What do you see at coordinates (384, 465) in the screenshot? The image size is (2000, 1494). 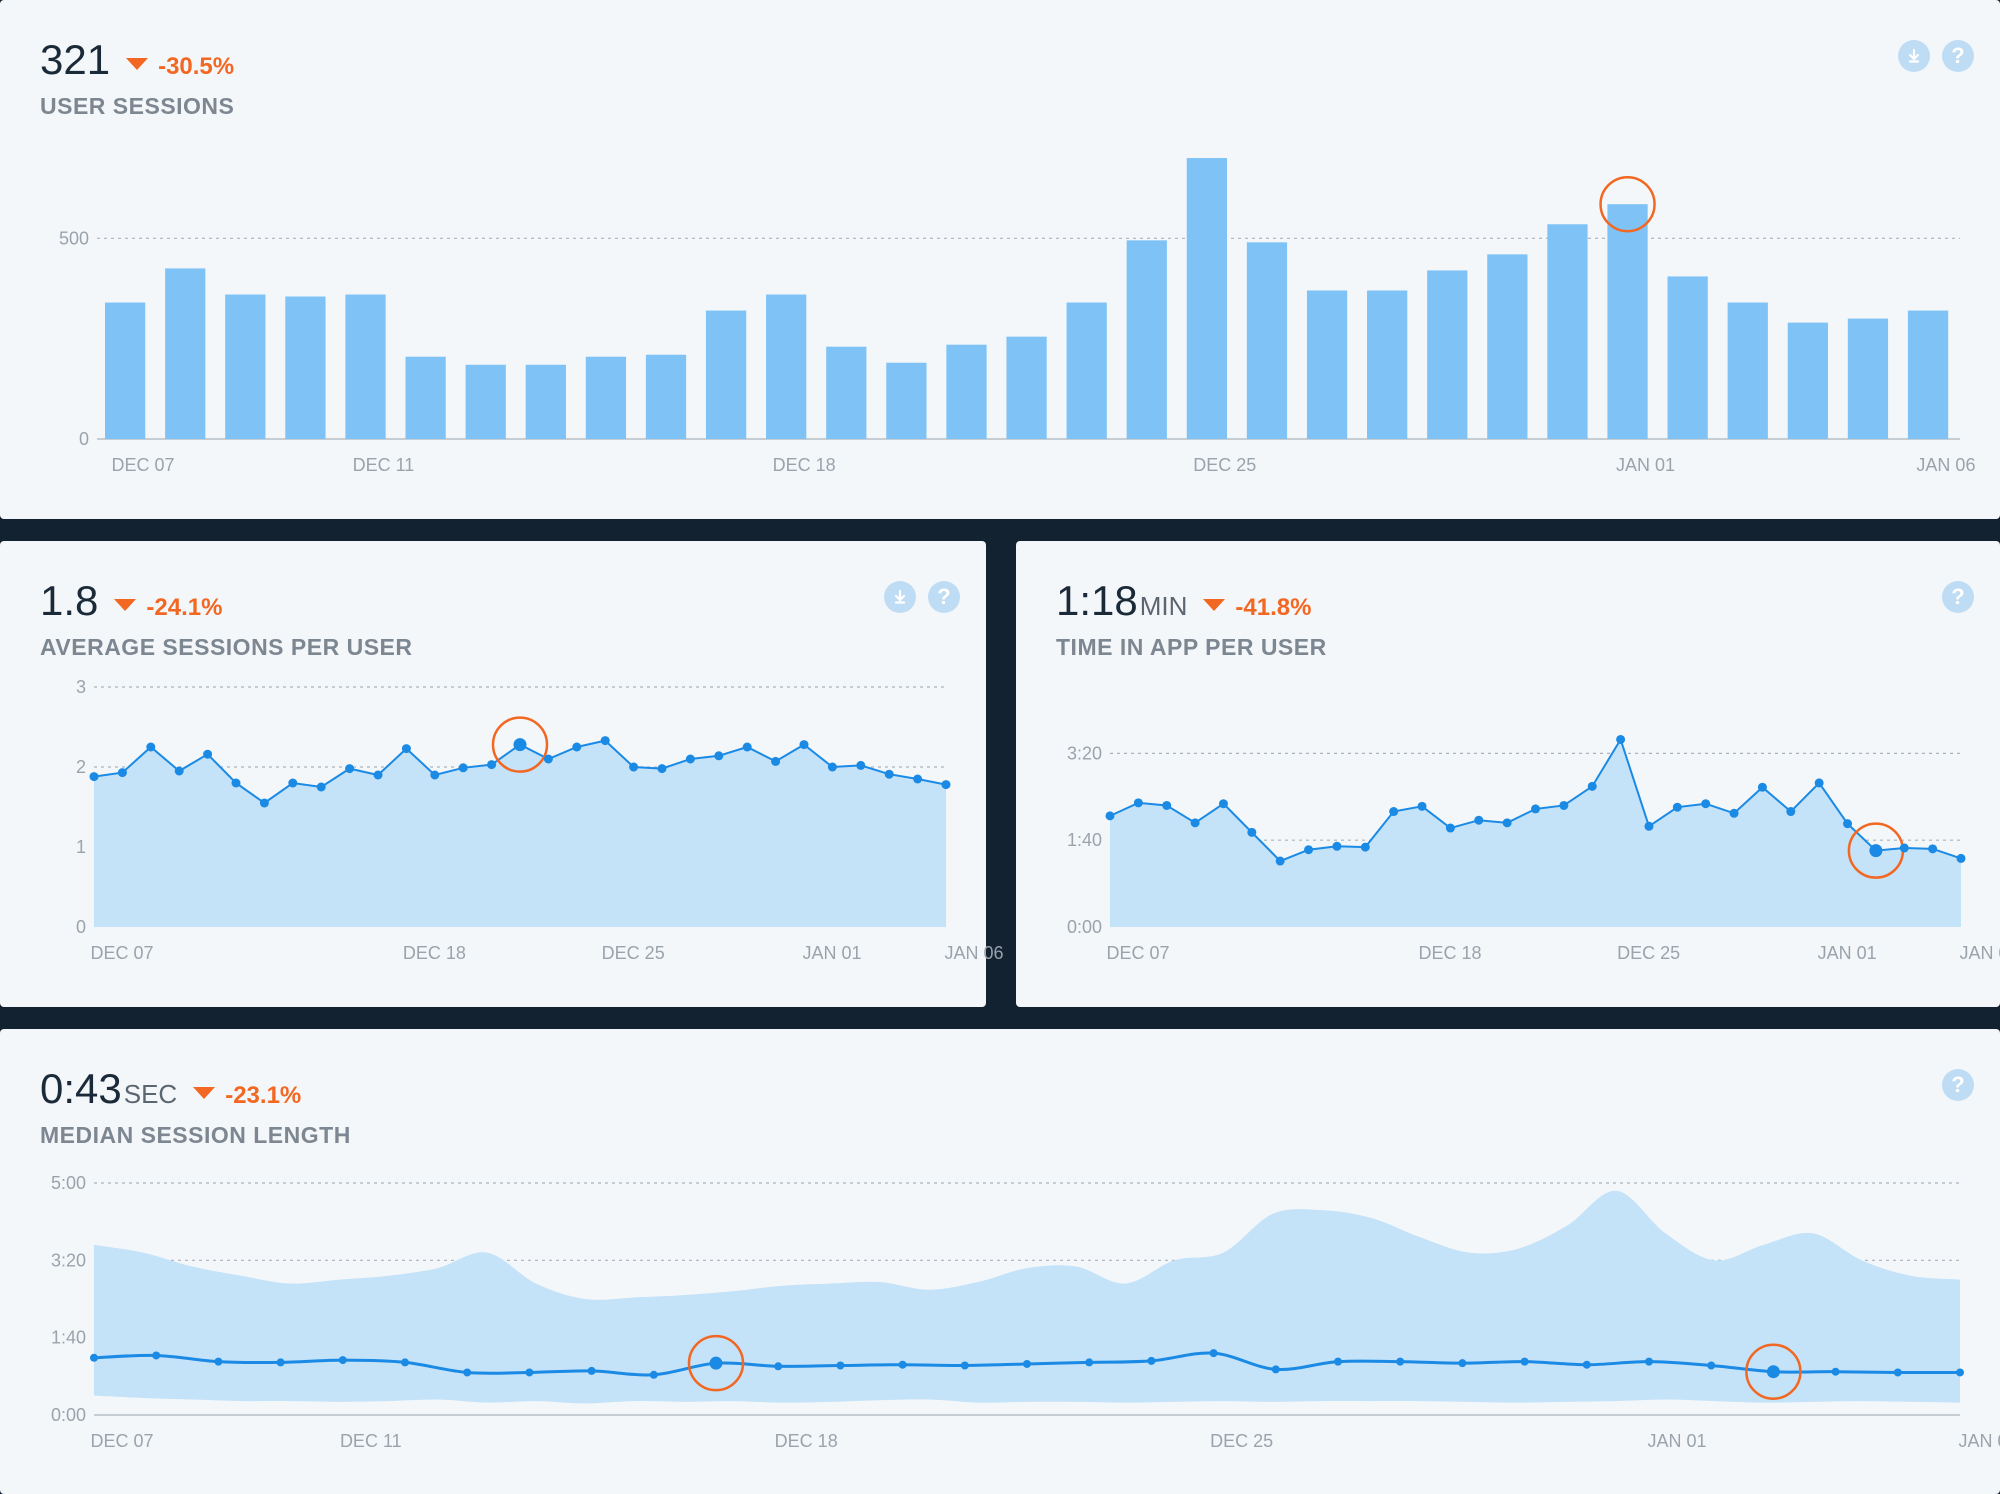 I see `x-tick-label: DEC 11` at bounding box center [384, 465].